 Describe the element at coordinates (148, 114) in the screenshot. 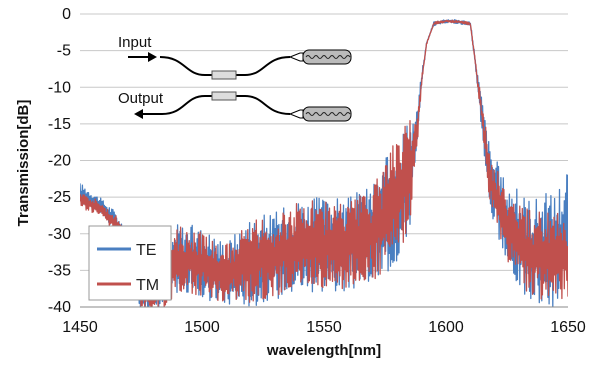

I see `output-arrow-icon` at that location.